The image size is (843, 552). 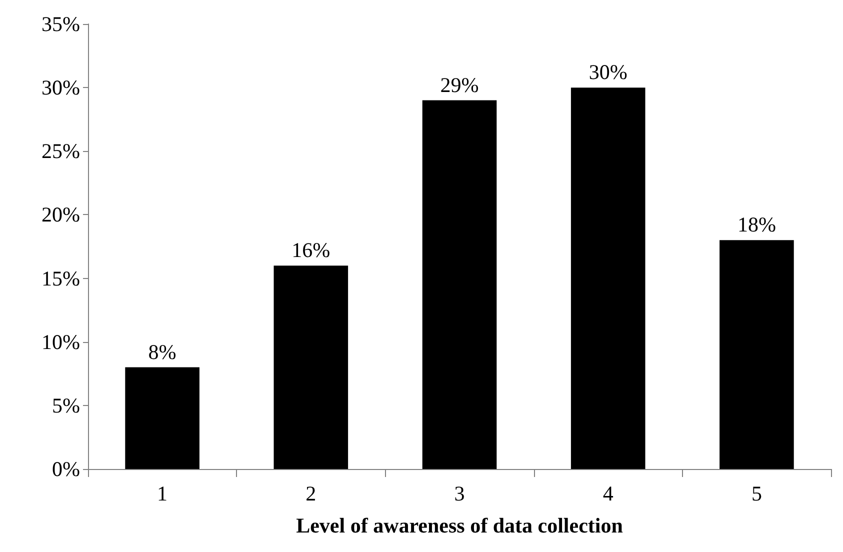 What do you see at coordinates (61, 342) in the screenshot?
I see `y-tick-label: 10%` at bounding box center [61, 342].